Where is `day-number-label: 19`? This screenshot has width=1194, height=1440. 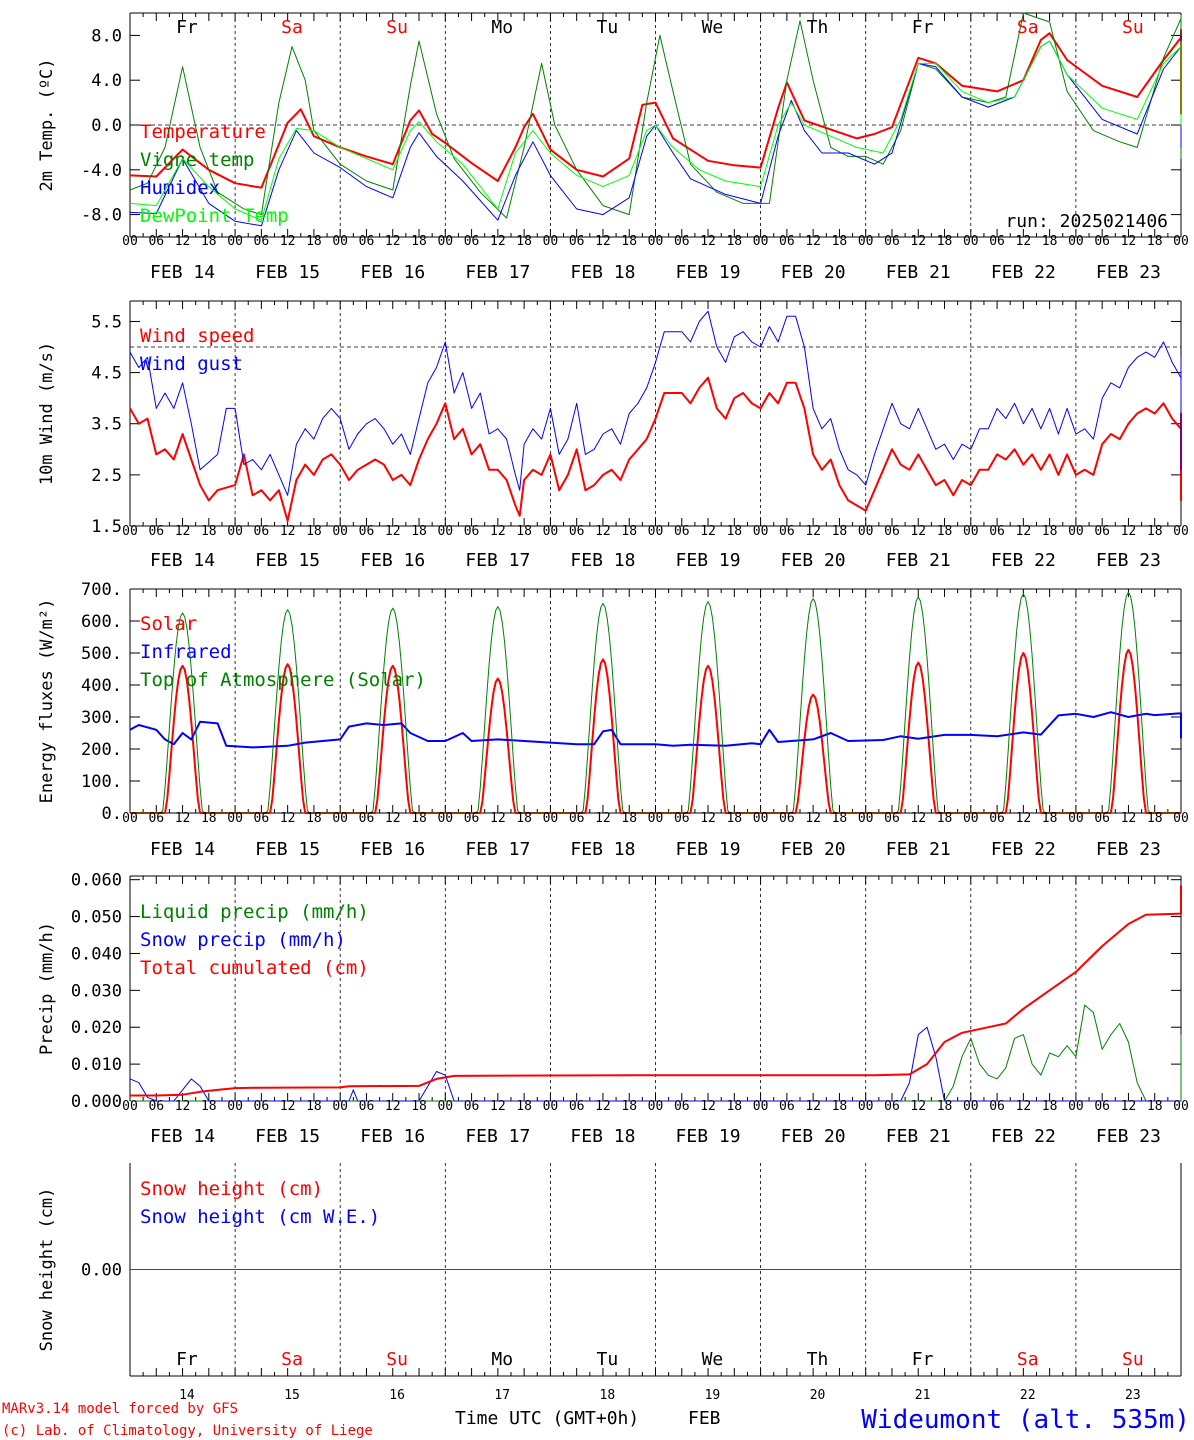 day-number-label: 19 is located at coordinates (713, 1395).